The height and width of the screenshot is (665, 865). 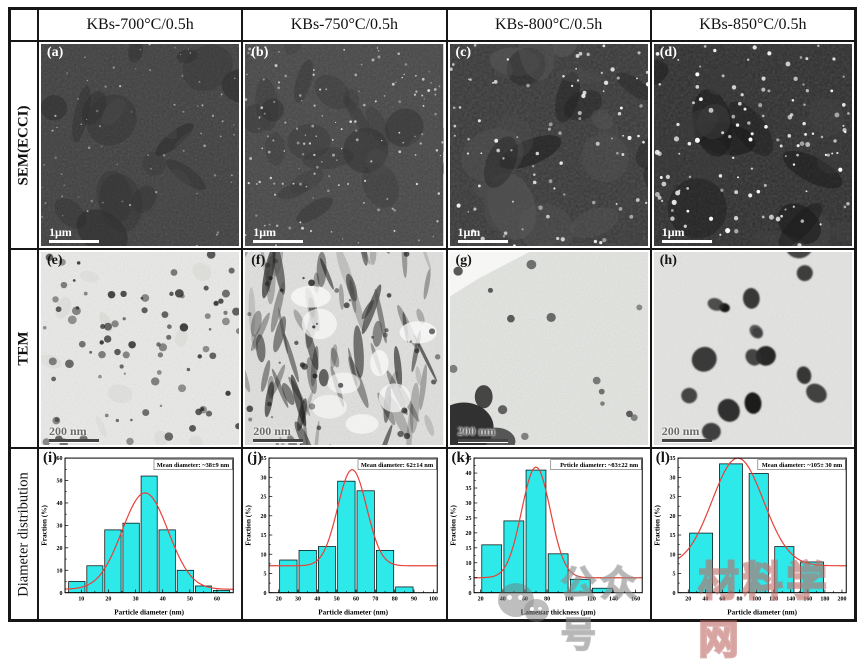 I want to click on svg-text: 200, so click(x=841, y=599).